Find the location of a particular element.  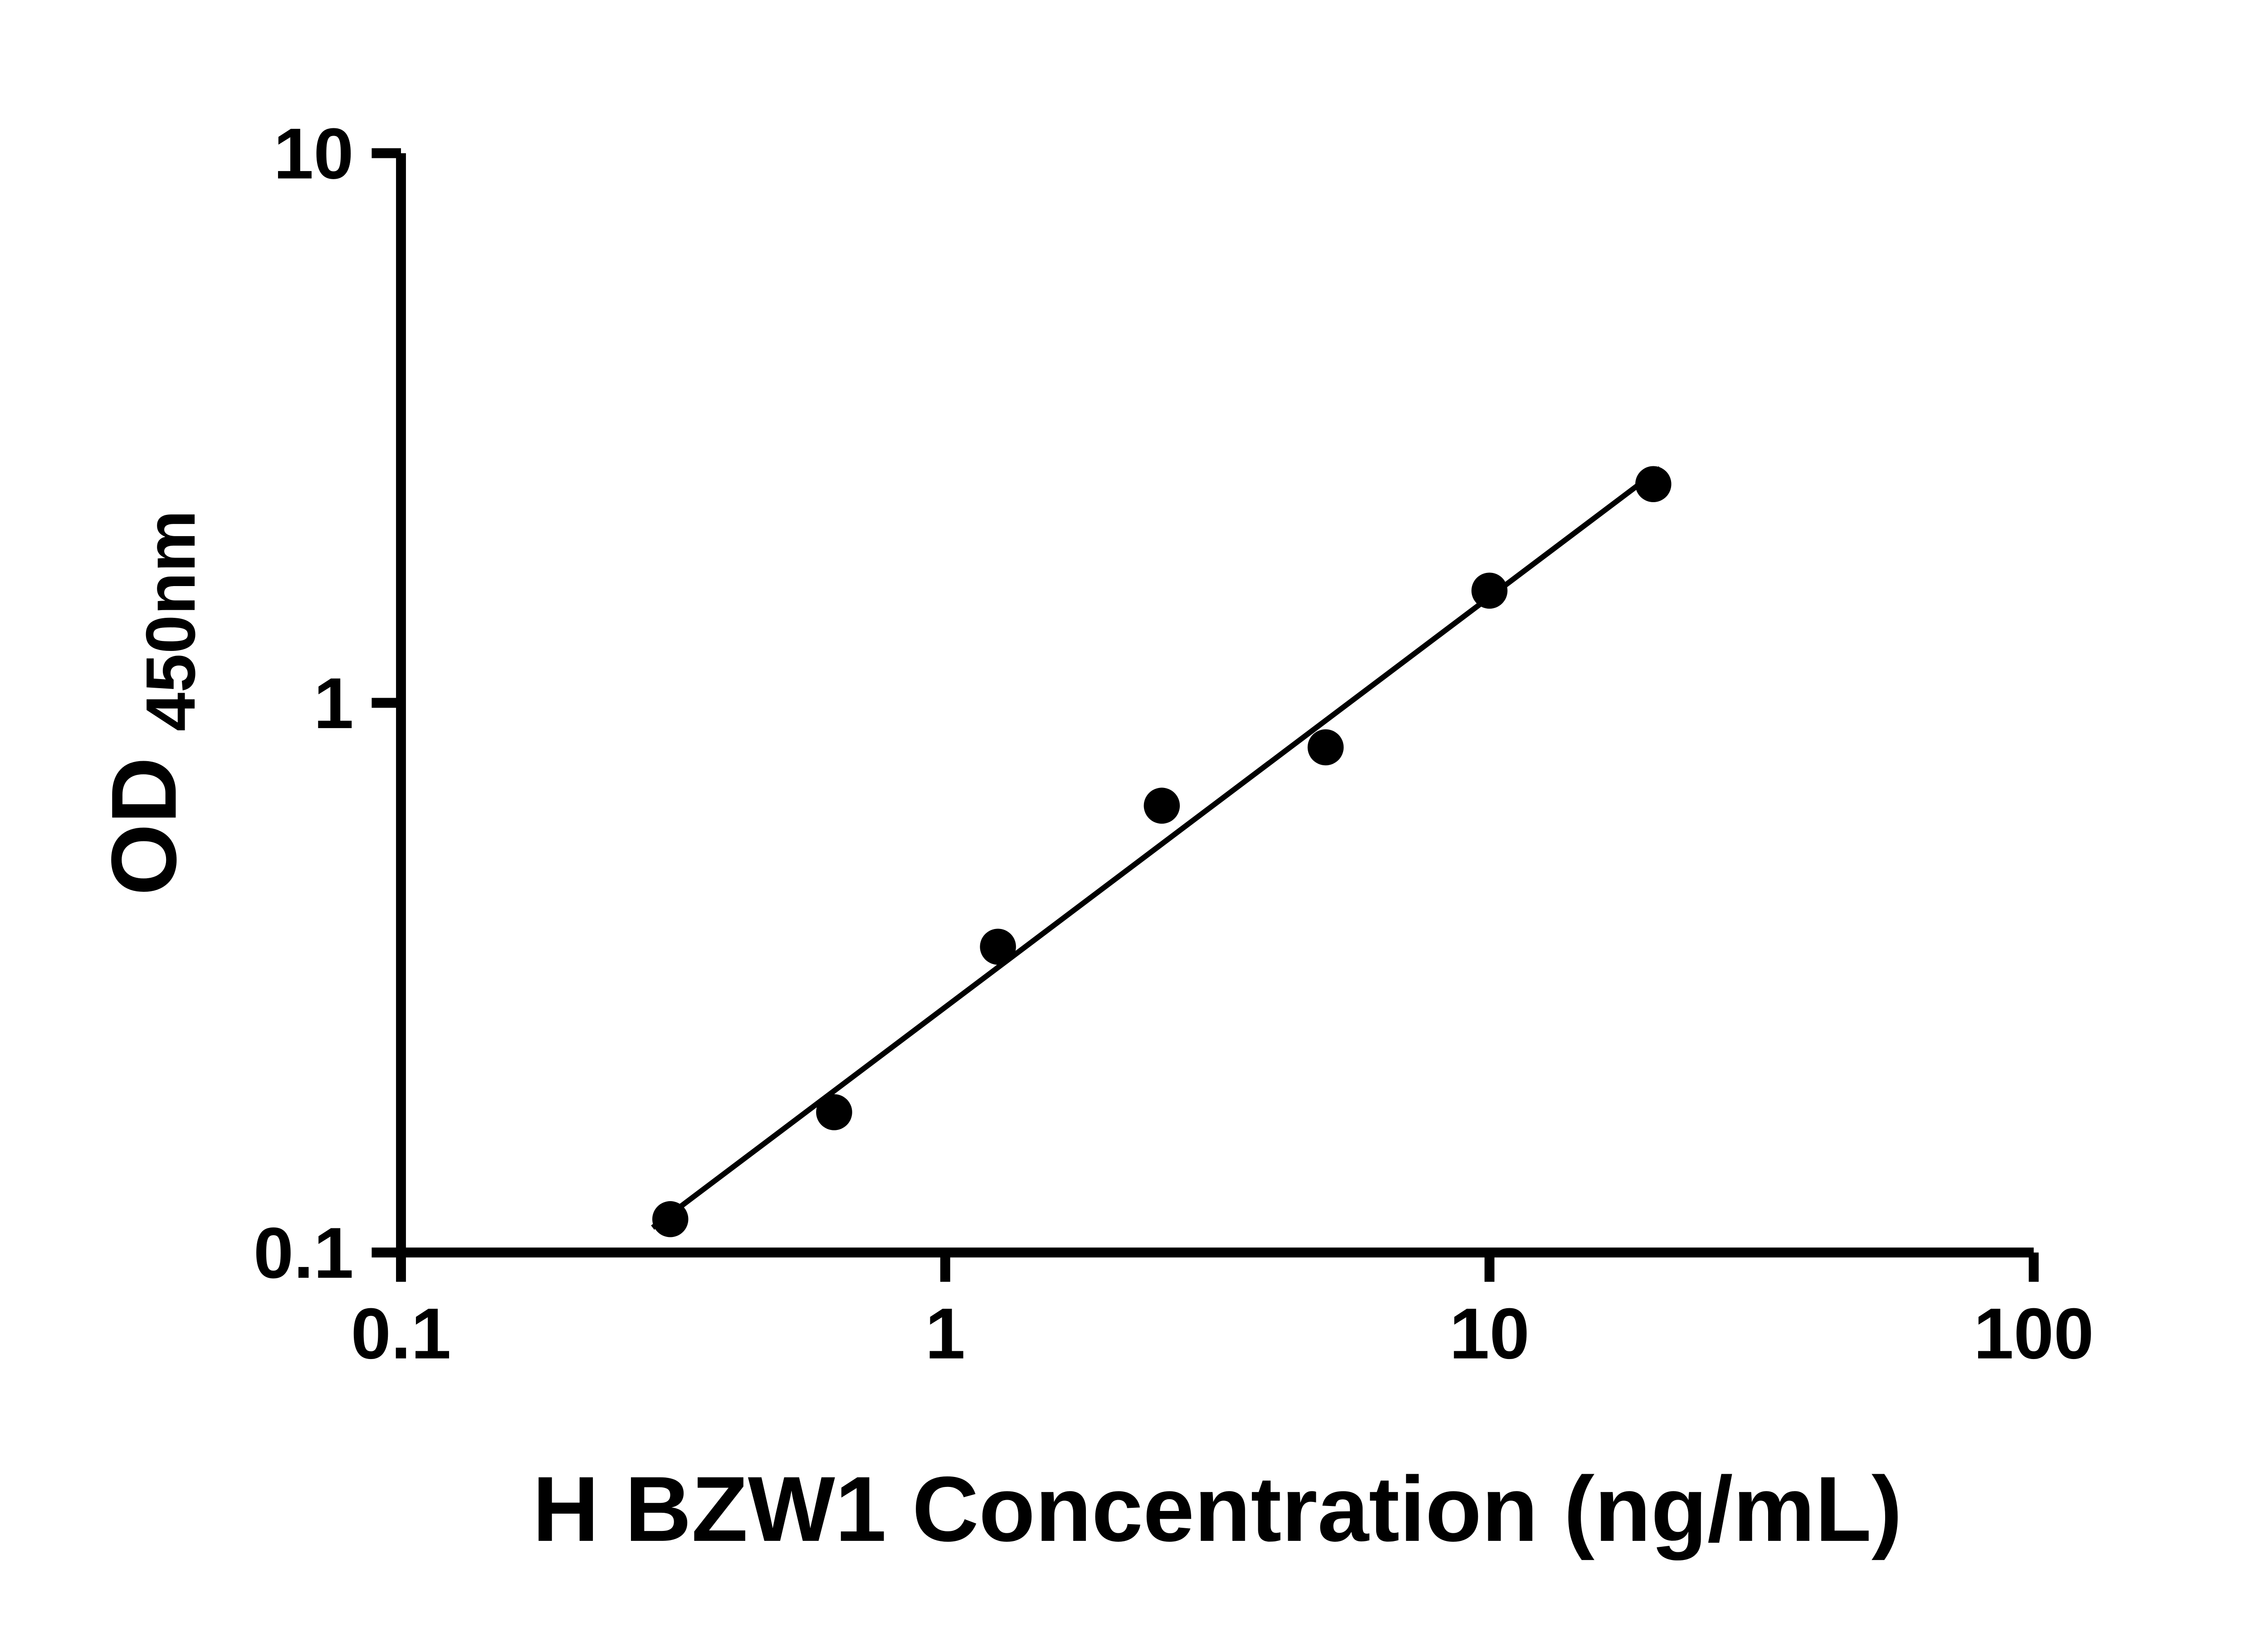

y-axis-title: OD 450nm is located at coordinates (151, 703).